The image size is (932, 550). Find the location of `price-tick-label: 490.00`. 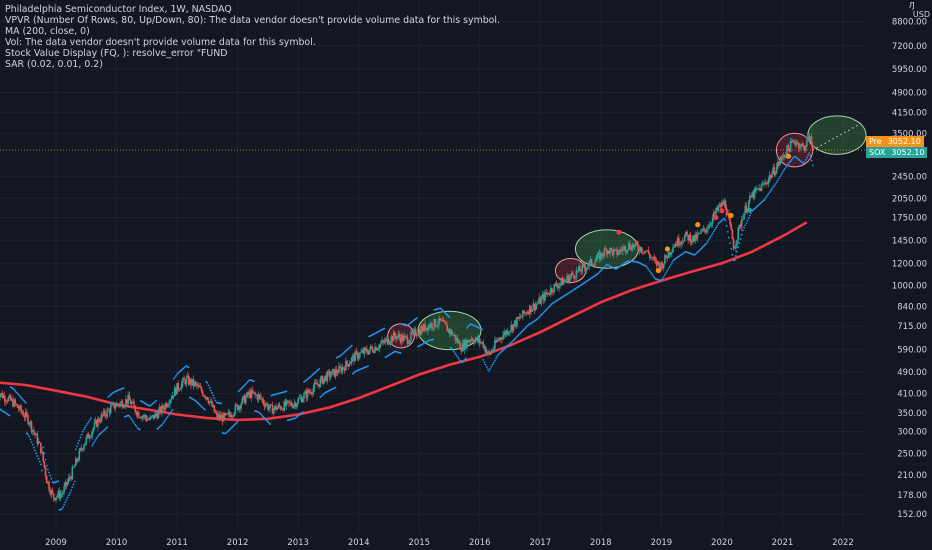

price-tick-label: 490.00 is located at coordinates (912, 373).